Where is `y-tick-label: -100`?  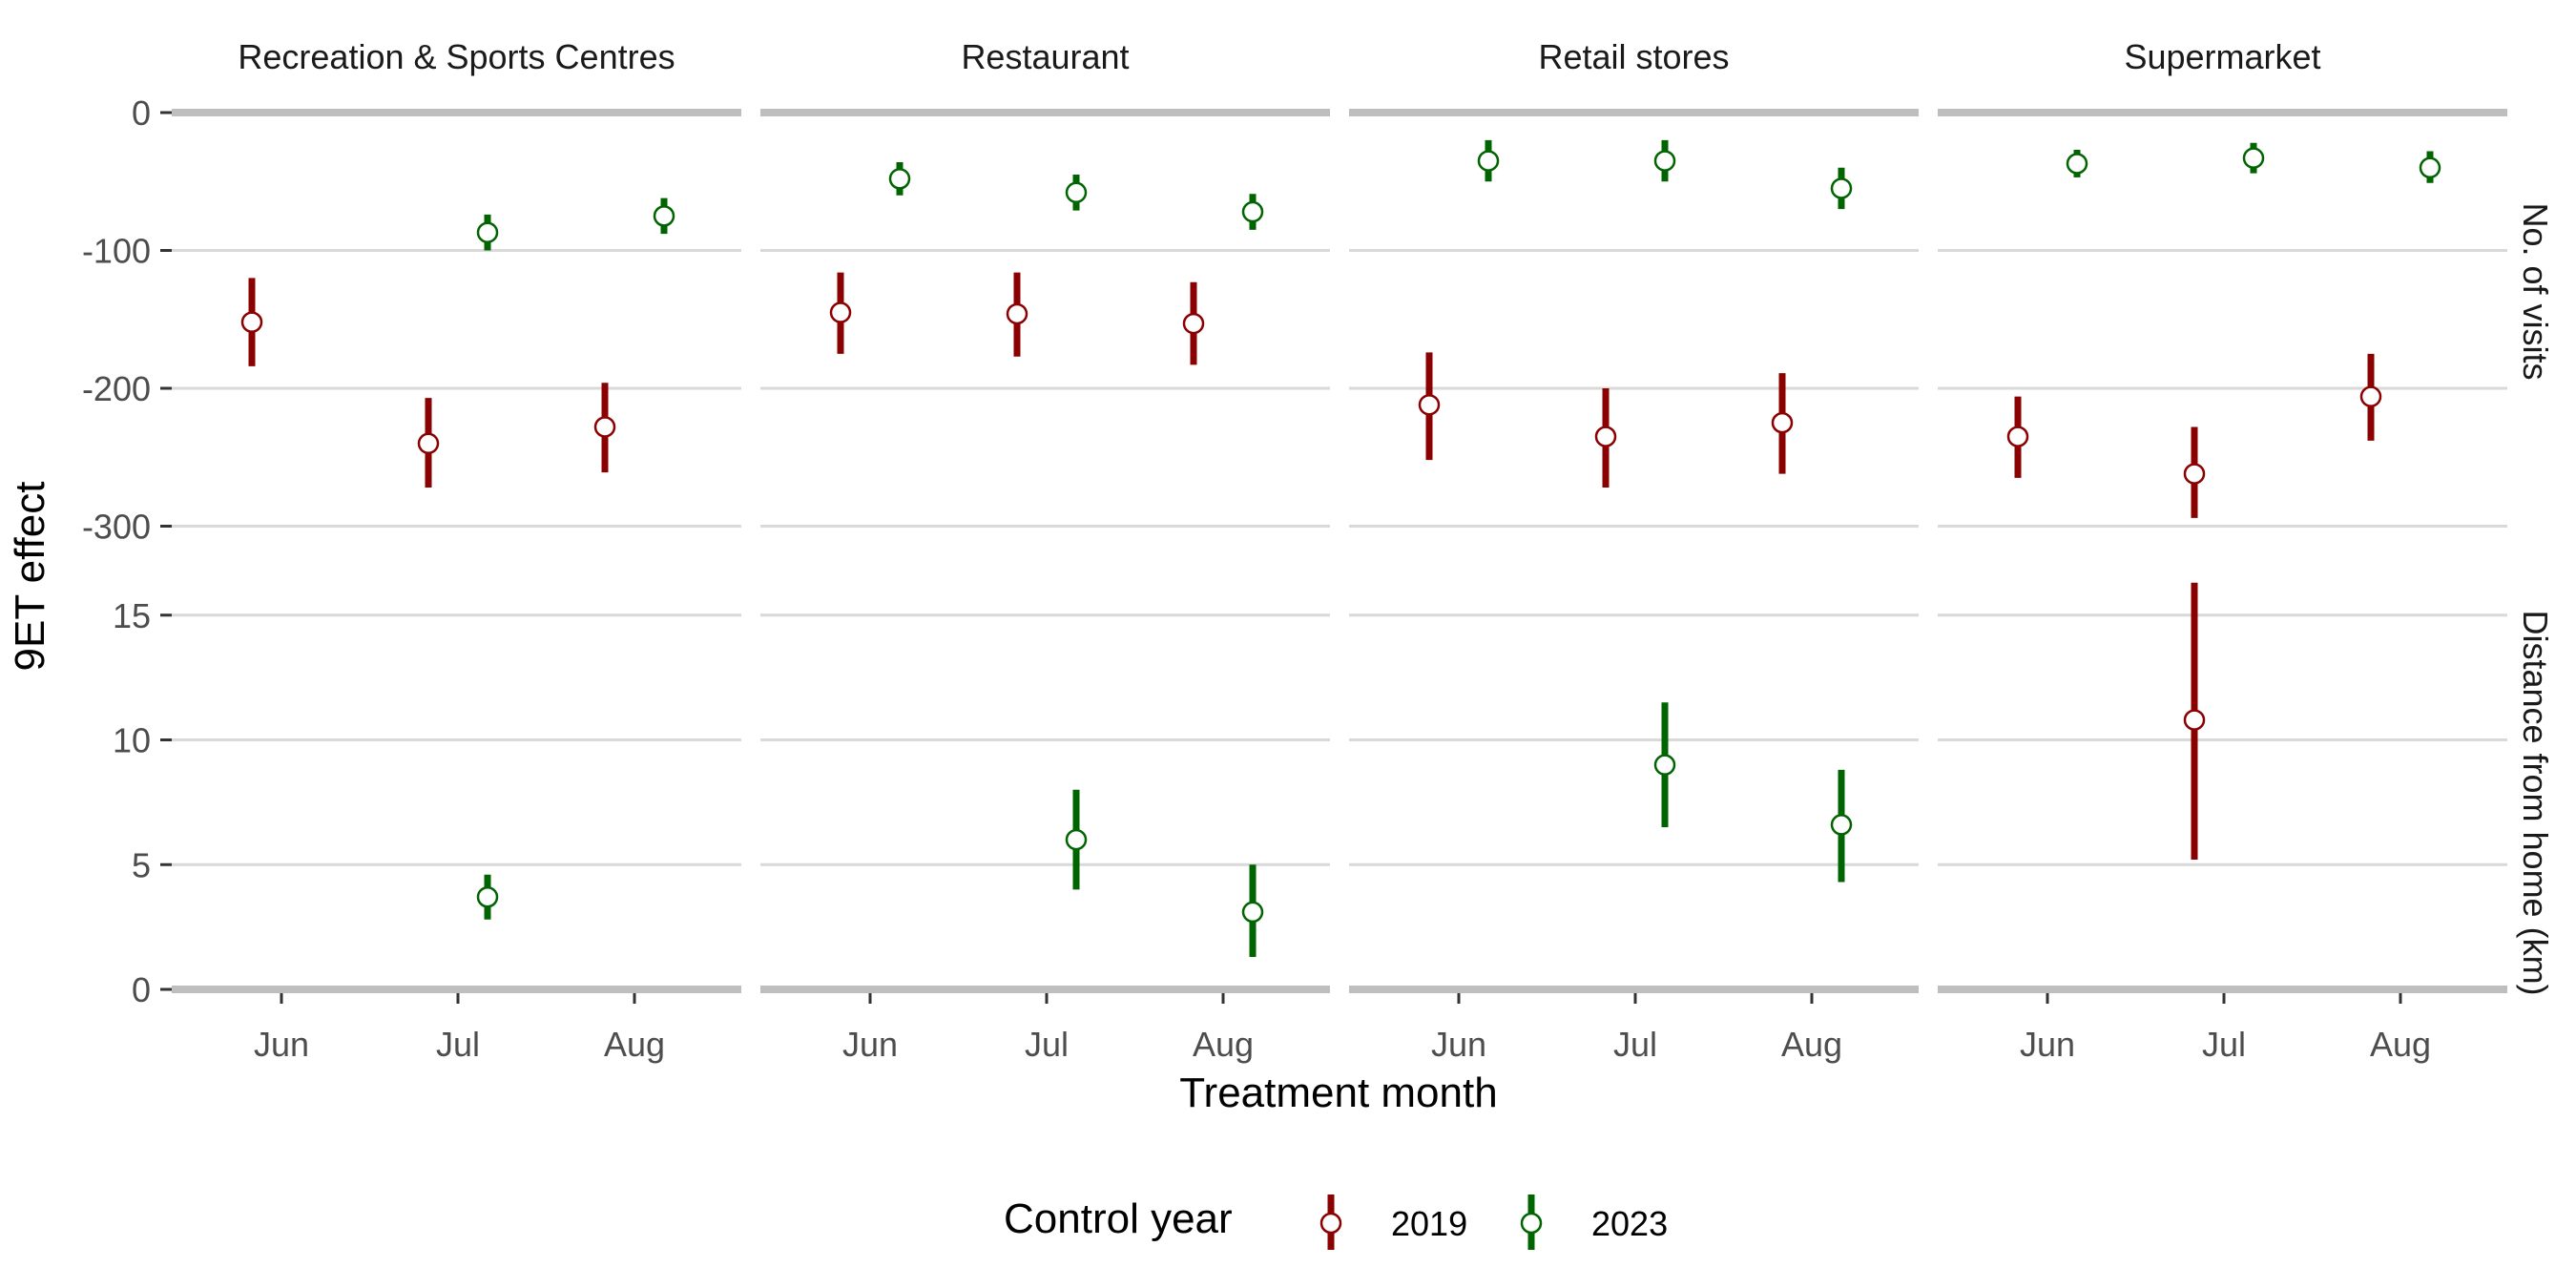 y-tick-label: -100 is located at coordinates (116, 251).